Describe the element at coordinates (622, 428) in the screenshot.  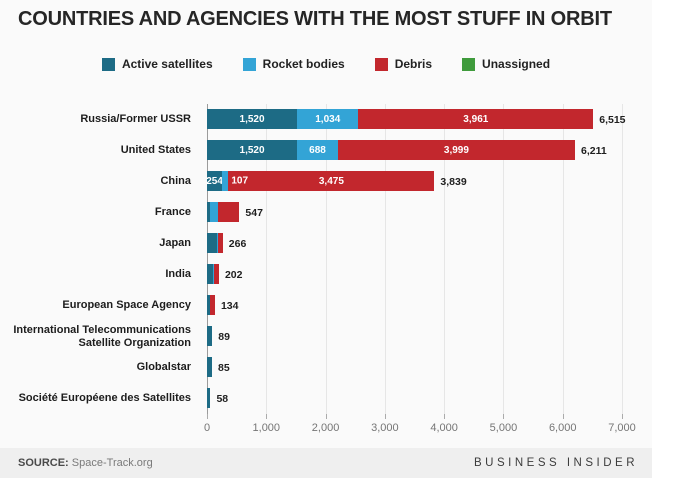
I see `tick-label: 7,000` at that location.